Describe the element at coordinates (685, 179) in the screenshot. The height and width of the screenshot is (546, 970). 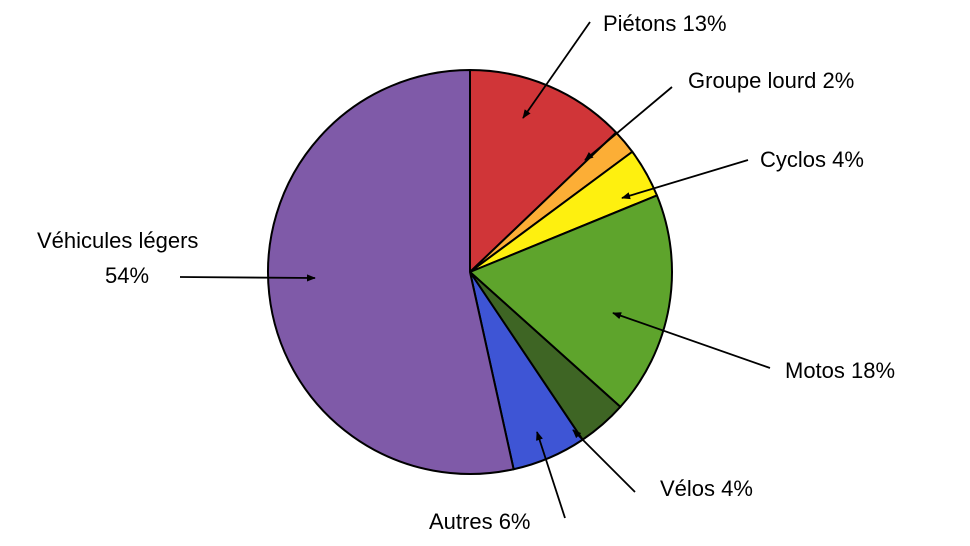
I see `arrow-cyclos` at that location.